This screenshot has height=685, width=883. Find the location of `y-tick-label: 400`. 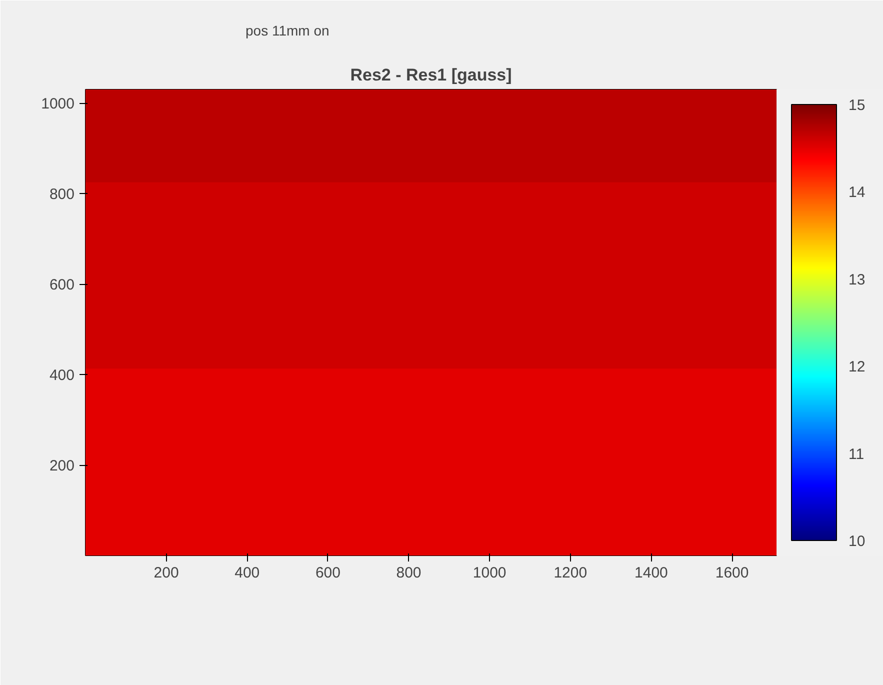

y-tick-label: 400 is located at coordinates (62, 375).